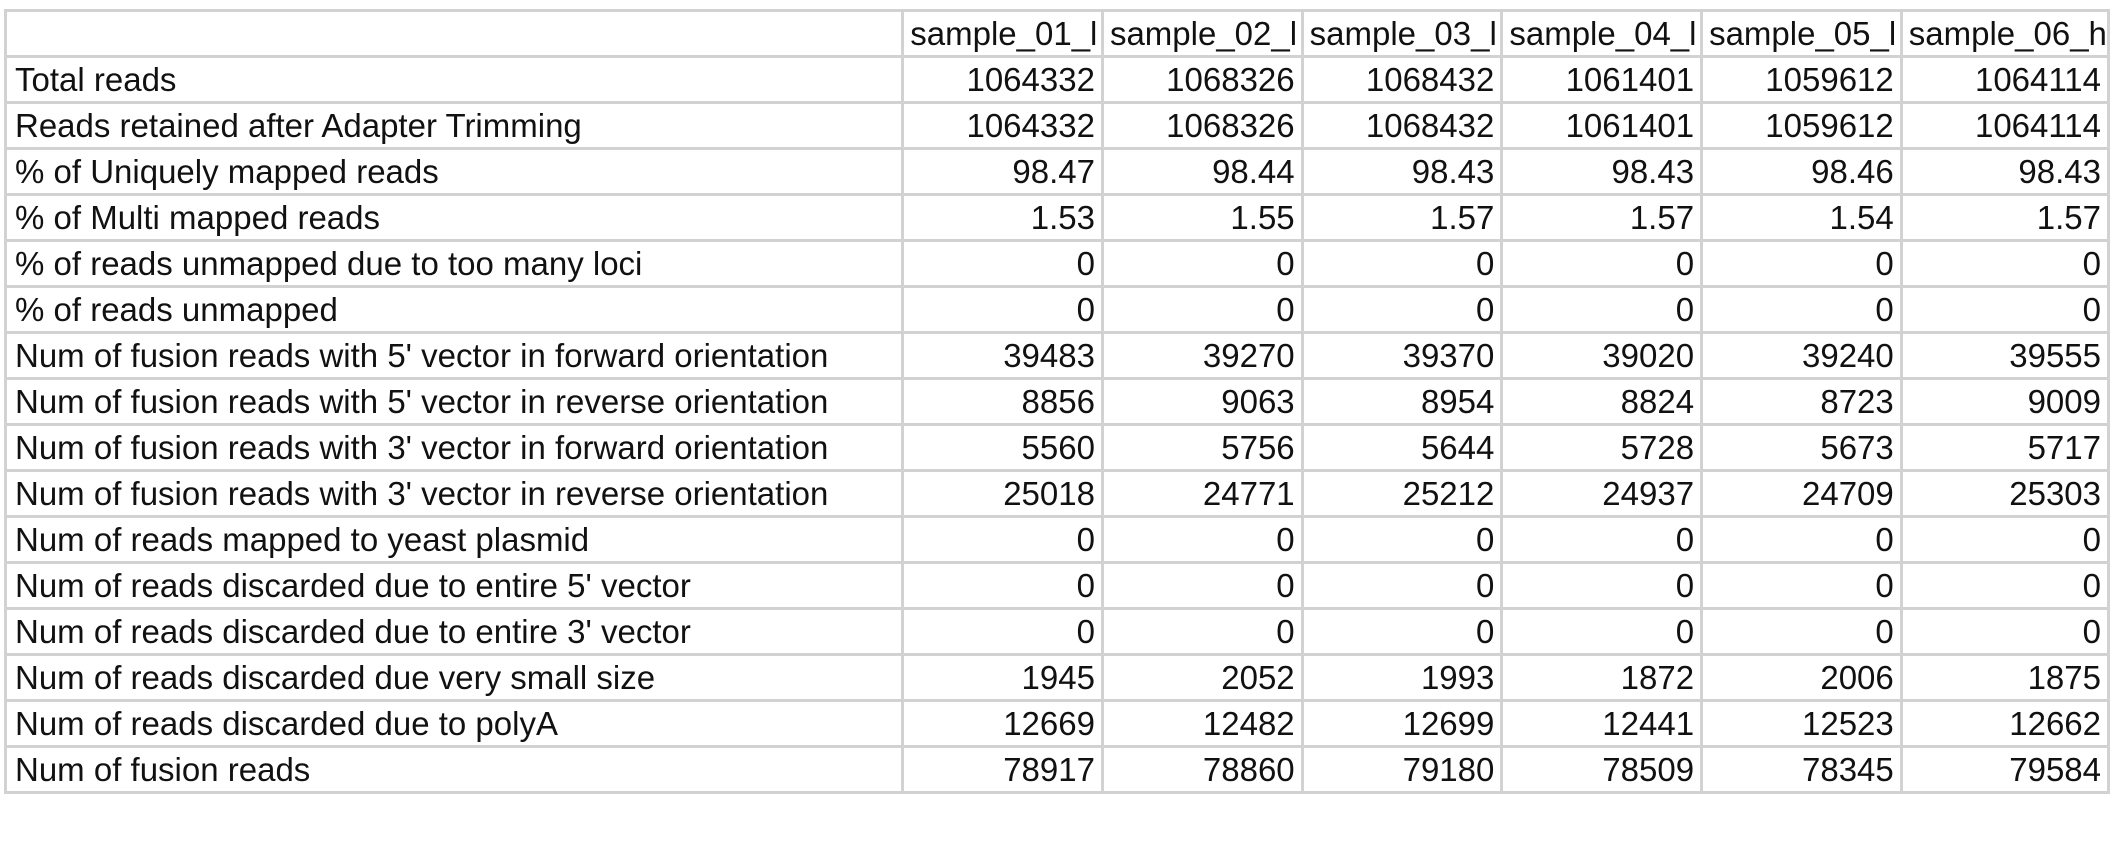  Describe the element at coordinates (1602, 447) in the screenshot. I see `value-cell: 5728` at that location.